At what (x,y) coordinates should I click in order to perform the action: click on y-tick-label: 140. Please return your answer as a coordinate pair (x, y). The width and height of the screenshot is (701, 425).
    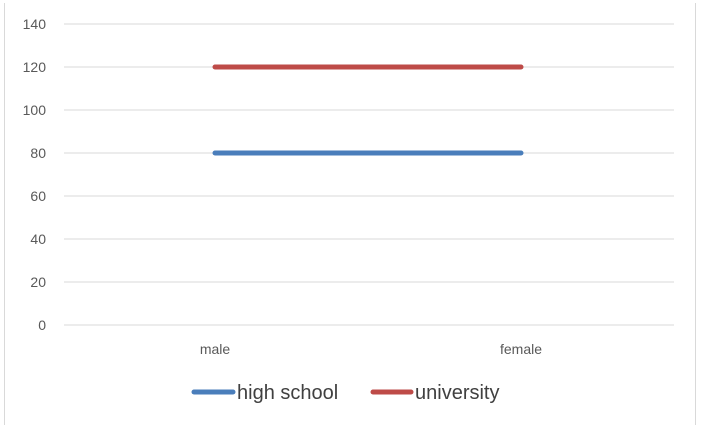
    Looking at the image, I should click on (35, 24).